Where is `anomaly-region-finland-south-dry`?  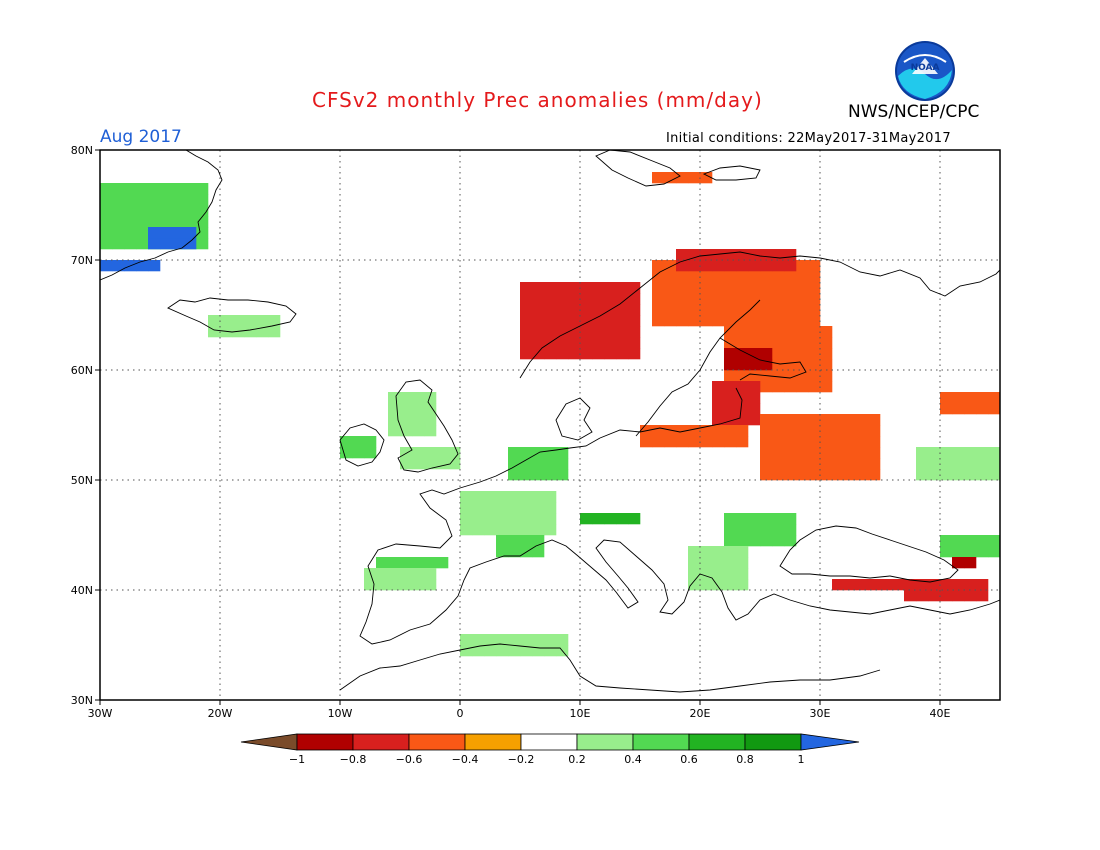
anomaly-region-finland-south-dry is located at coordinates (748, 359).